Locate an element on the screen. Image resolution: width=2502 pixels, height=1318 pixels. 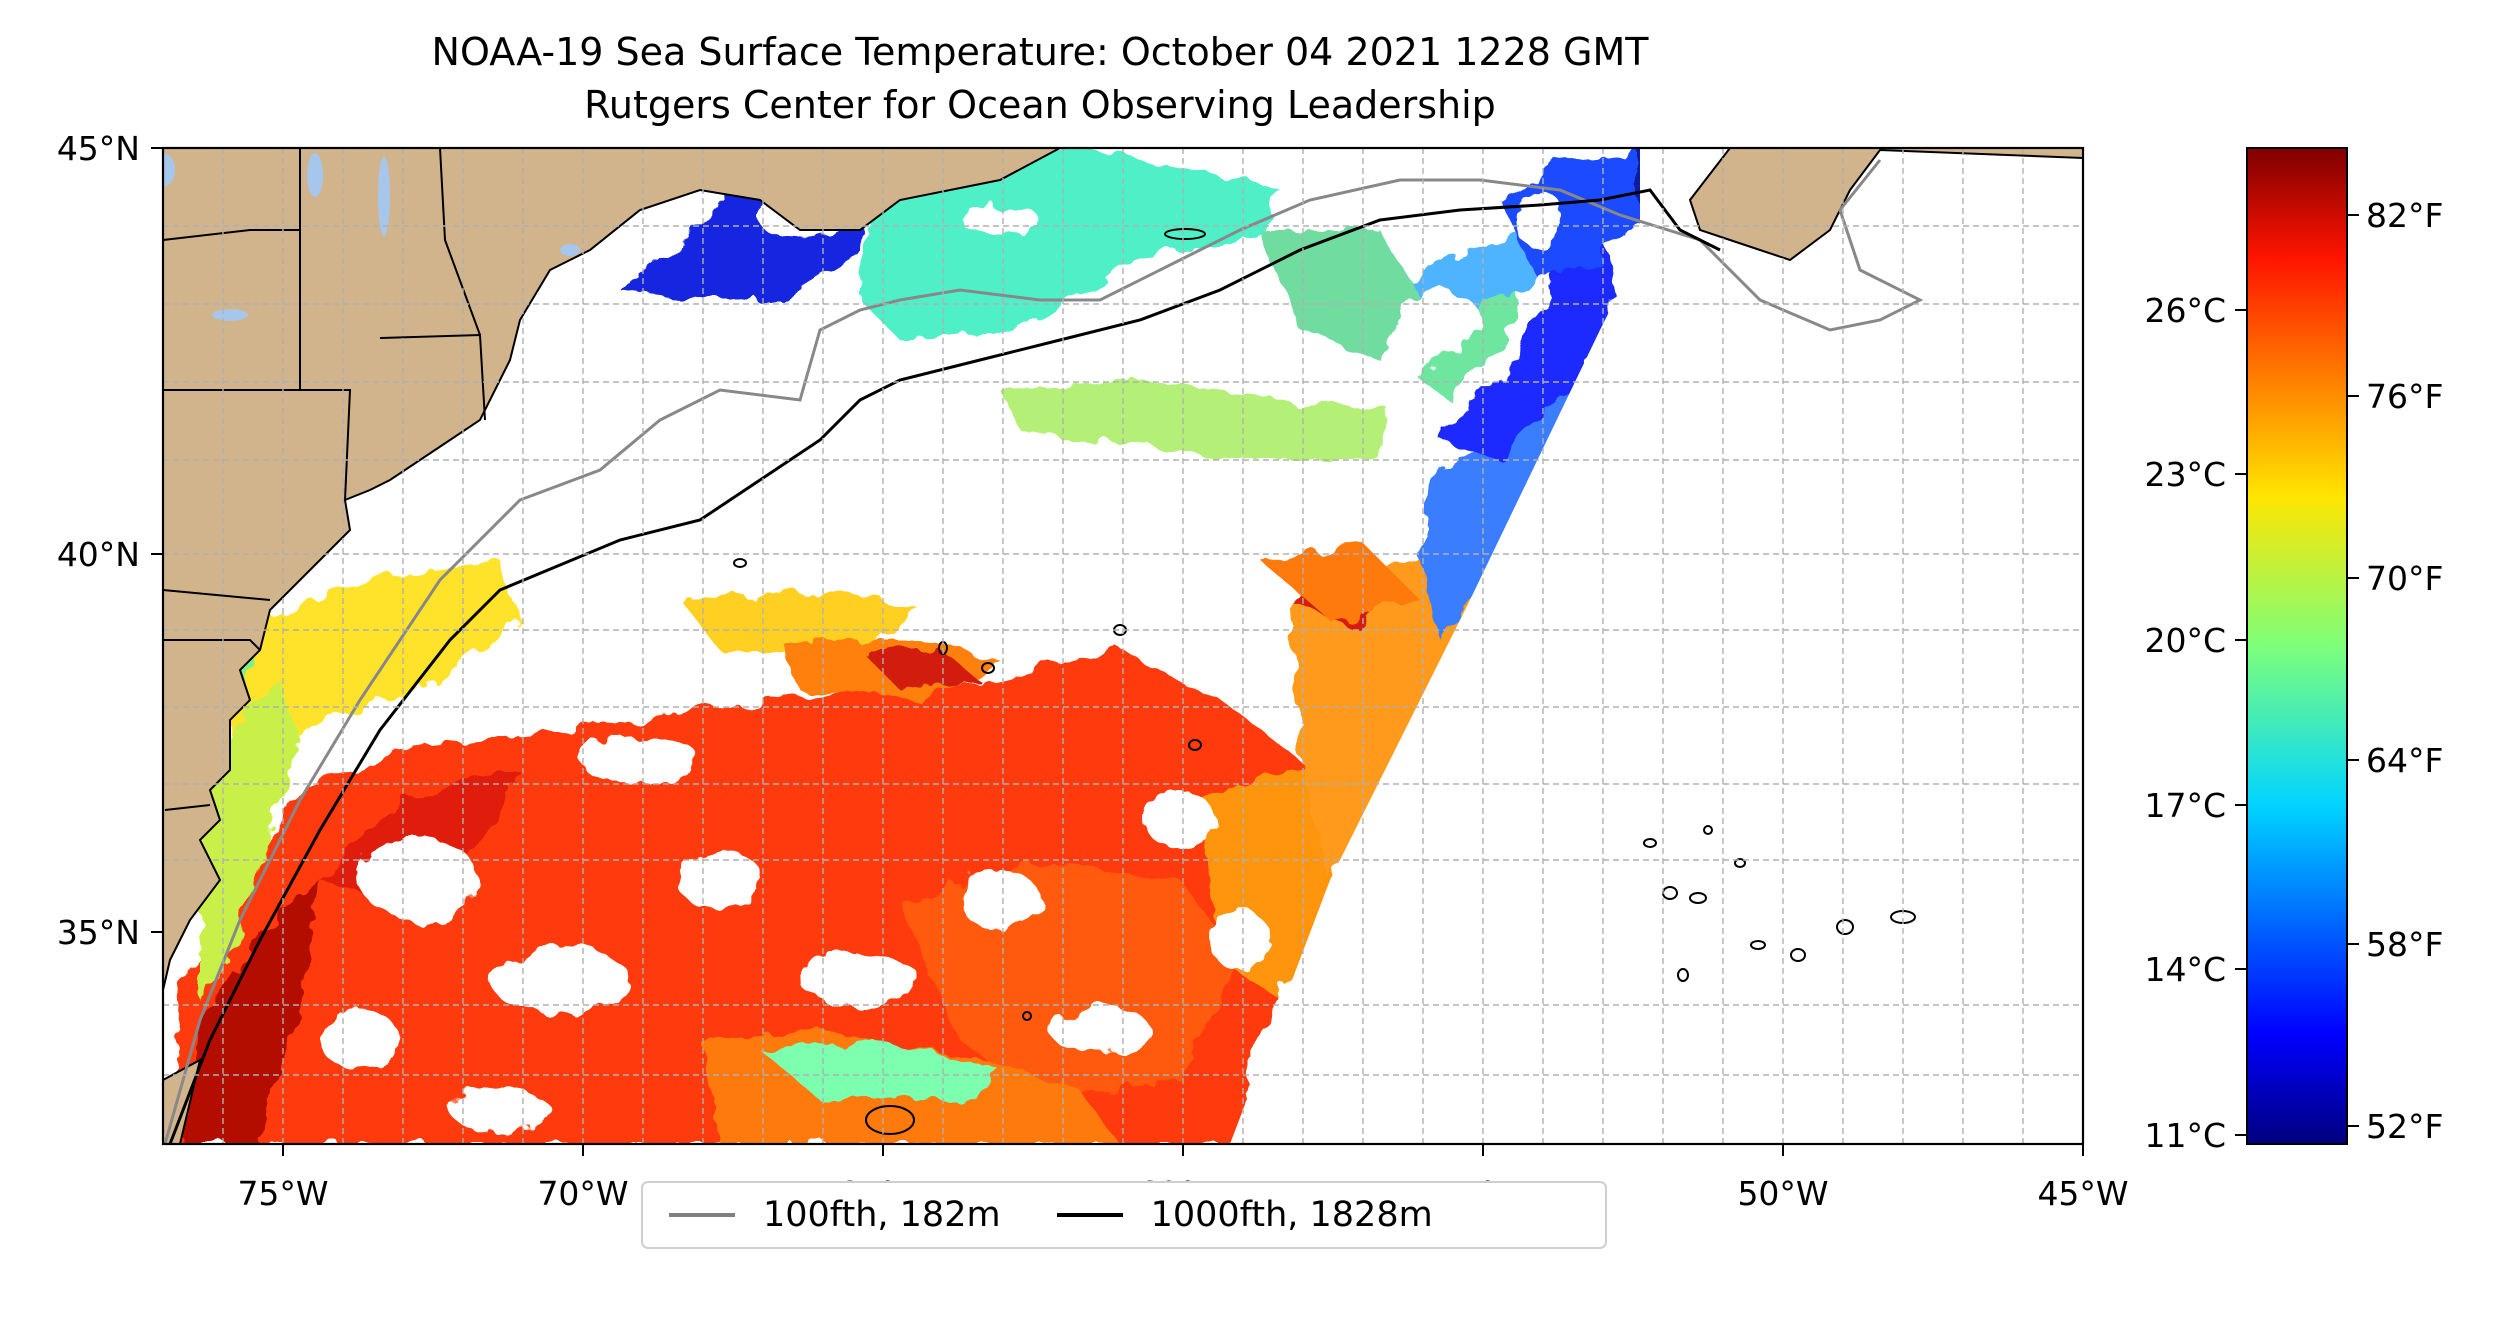
colorbar-celsius-labels: 26°C 23°C 20°C 17°C 14°C 11°C is located at coordinates (2185, 723).